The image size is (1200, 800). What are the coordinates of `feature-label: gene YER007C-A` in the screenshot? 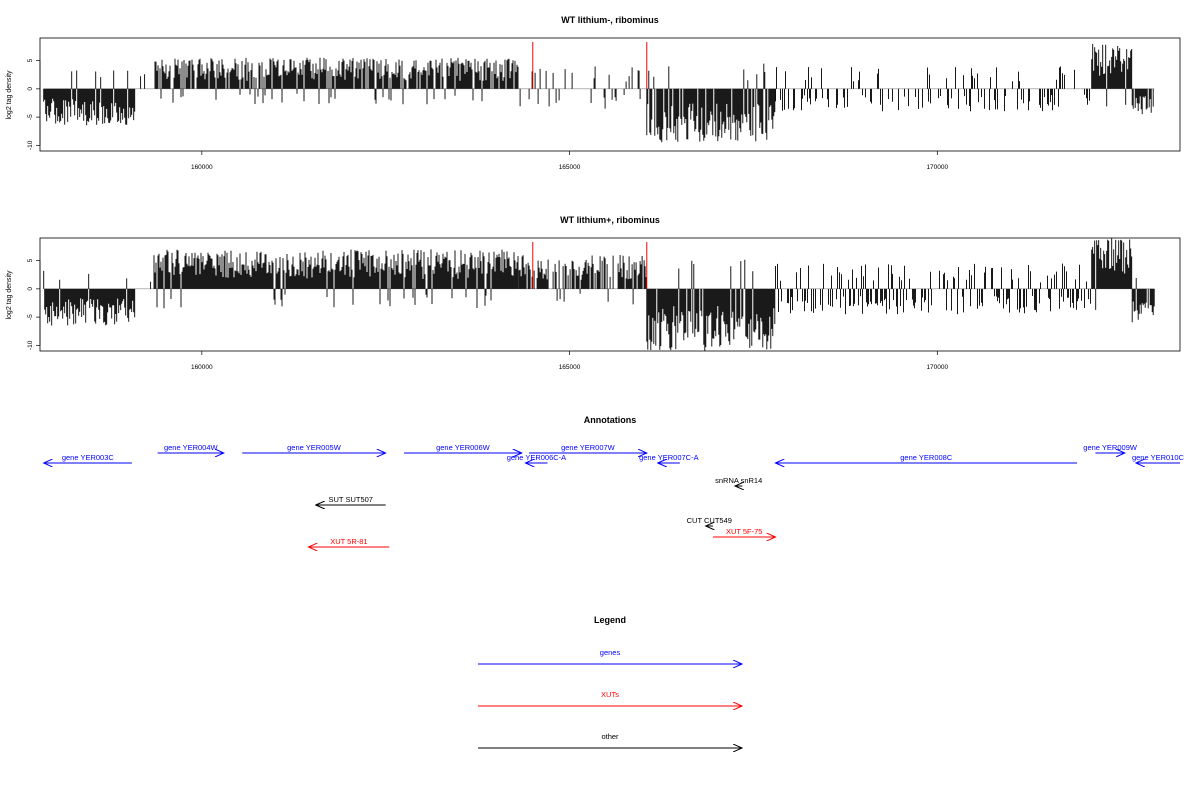 It's located at (668, 457).